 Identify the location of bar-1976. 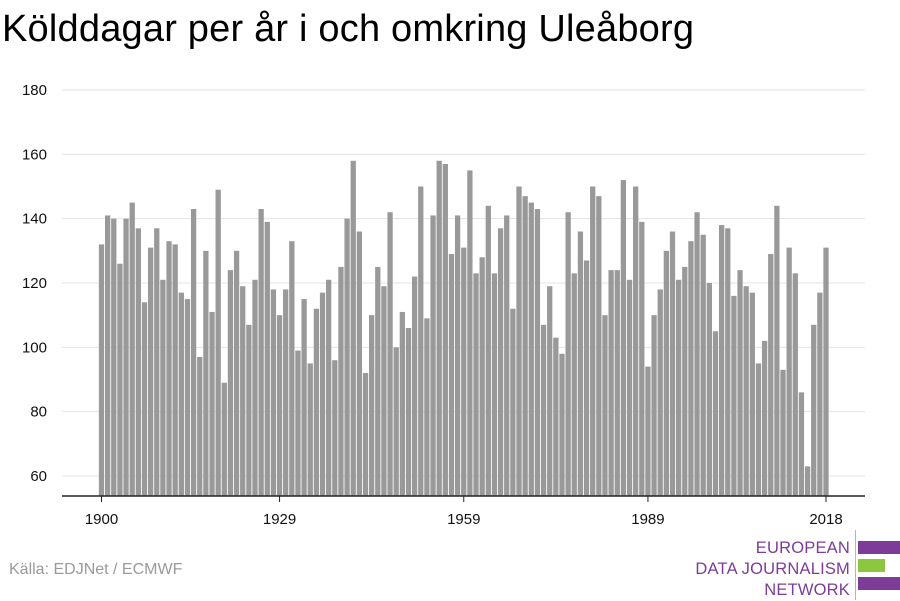
(568, 354).